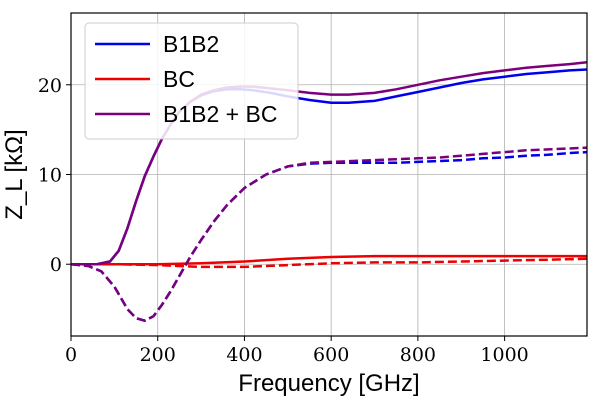 This screenshot has height=400, width=600. Describe the element at coordinates (191, 44) in the screenshot. I see `legend-label-b1b2: B1B2` at that location.